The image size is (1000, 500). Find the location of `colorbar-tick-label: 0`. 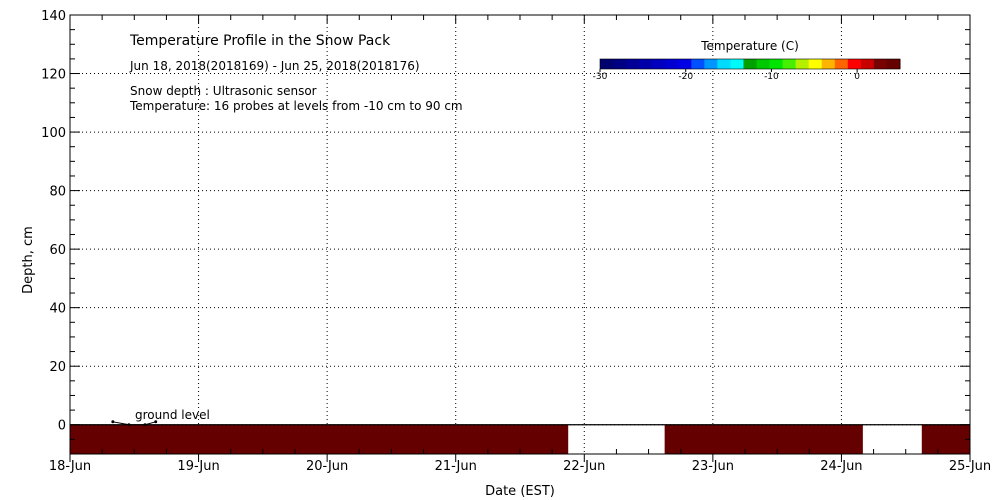

colorbar-tick-label: 0 is located at coordinates (857, 77).